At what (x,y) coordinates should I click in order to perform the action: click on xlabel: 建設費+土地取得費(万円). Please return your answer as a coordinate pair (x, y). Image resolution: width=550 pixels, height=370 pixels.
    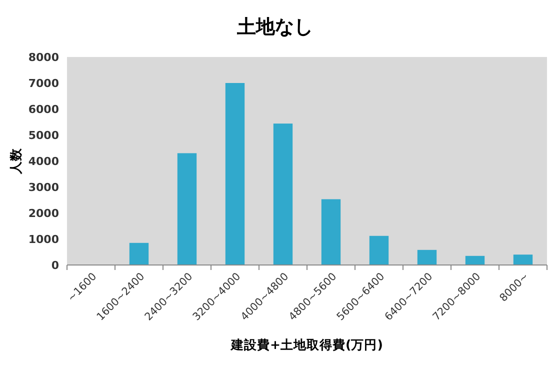
    Looking at the image, I should click on (307, 344).